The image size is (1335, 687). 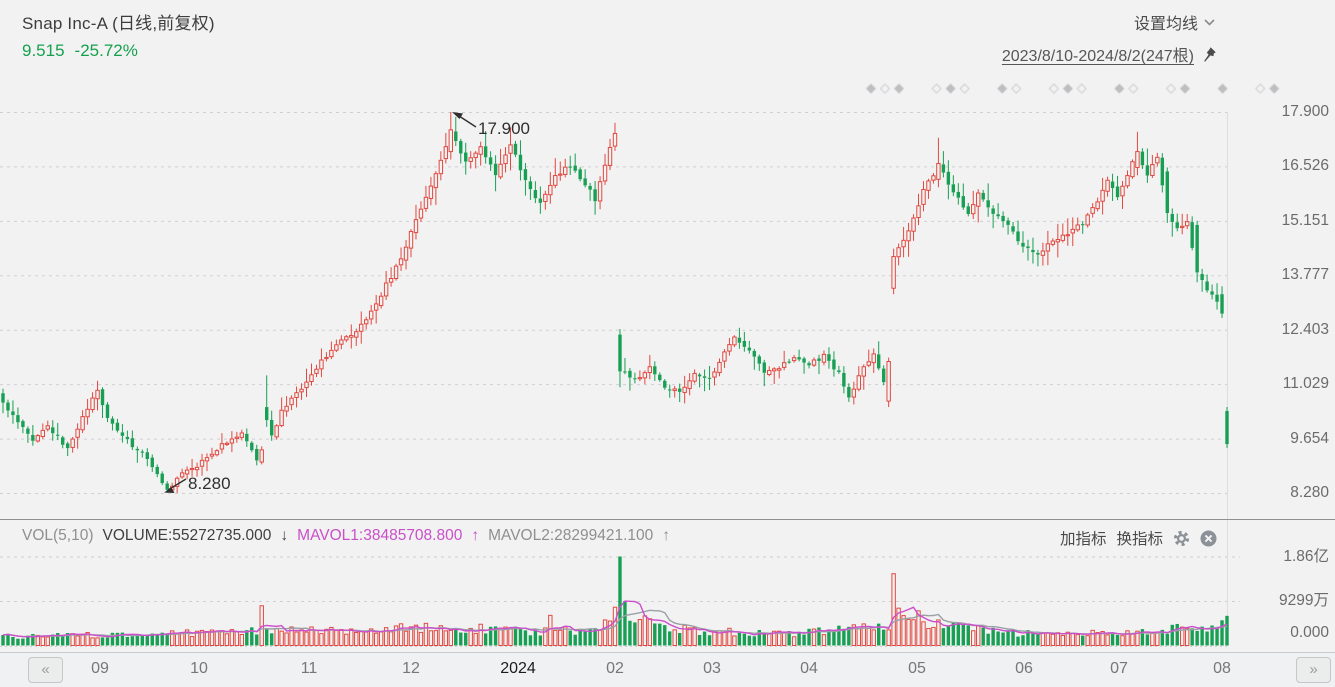 I want to click on svg-text: 8.280, so click(x=209, y=483).